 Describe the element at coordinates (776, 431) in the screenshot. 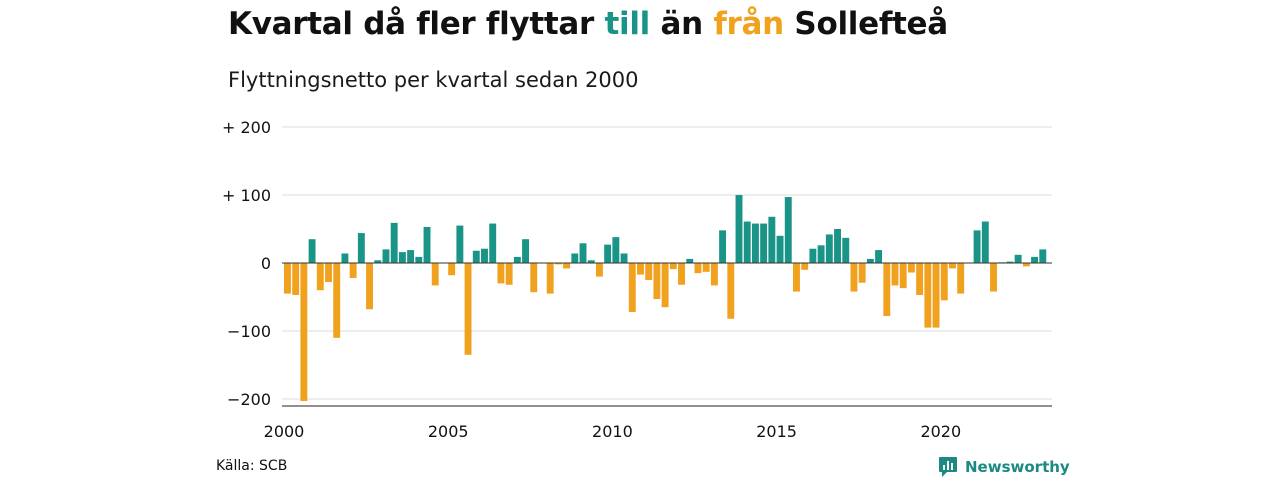

I see `x-tick-label: 2015` at that location.